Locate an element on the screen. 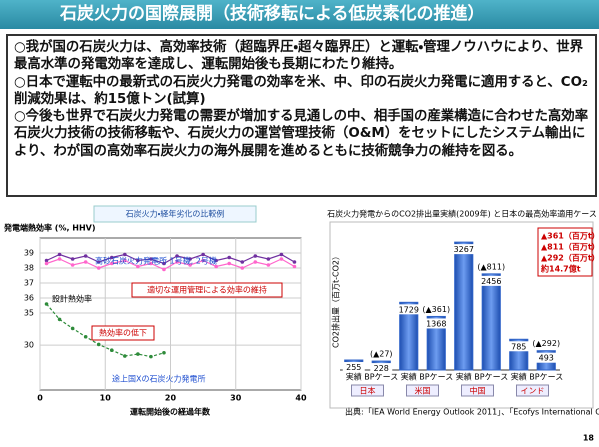 The height and width of the screenshot is (447, 599). x-tick-label: 0 is located at coordinates (40, 398).